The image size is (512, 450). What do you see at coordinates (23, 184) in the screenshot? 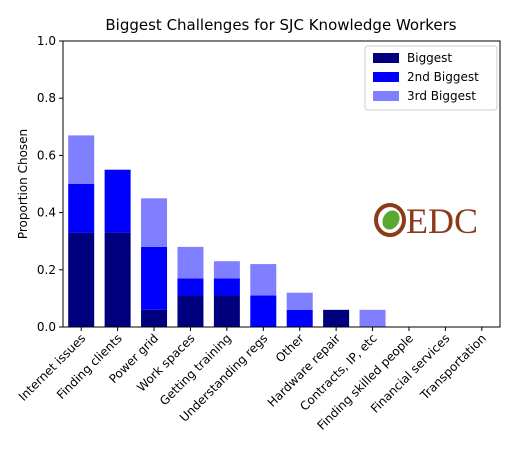
I see `y-axis-label: Proportion Chosen` at bounding box center [23, 184].